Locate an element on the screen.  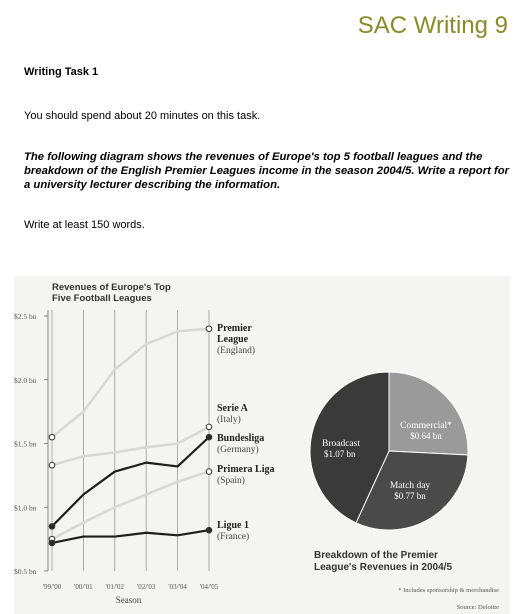
series-label: (Italy) is located at coordinates (229, 419).